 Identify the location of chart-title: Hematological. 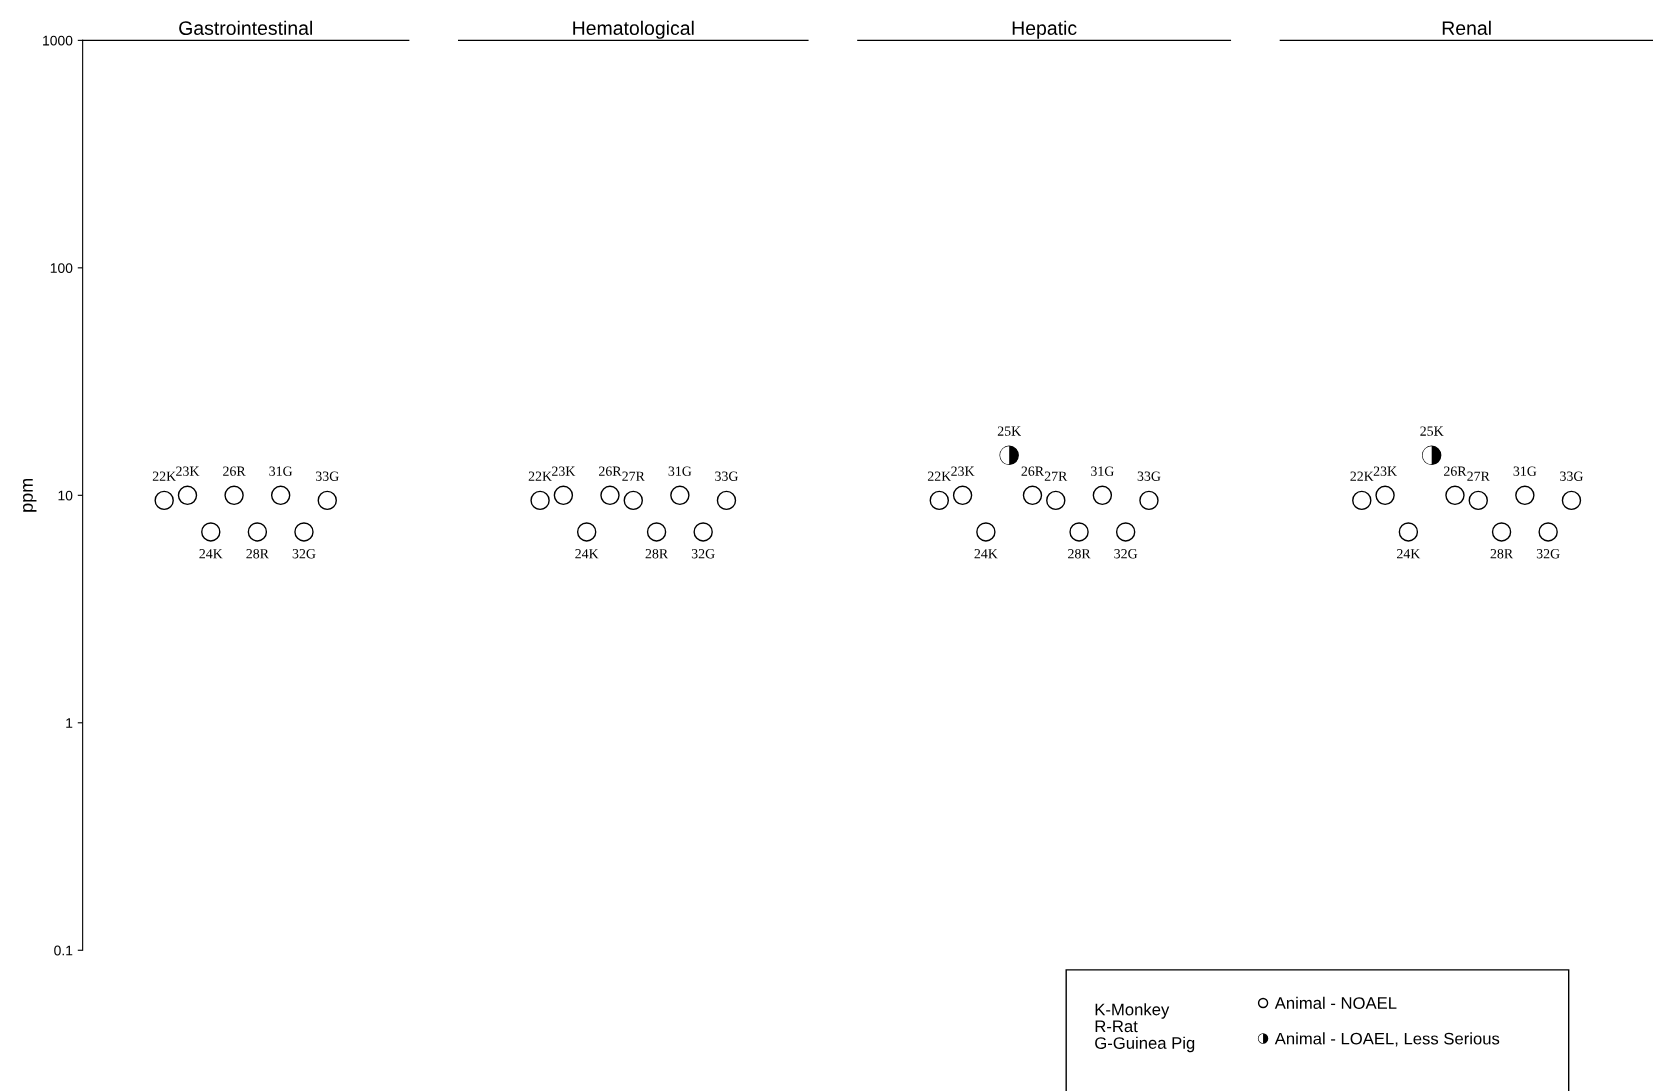
(633, 29).